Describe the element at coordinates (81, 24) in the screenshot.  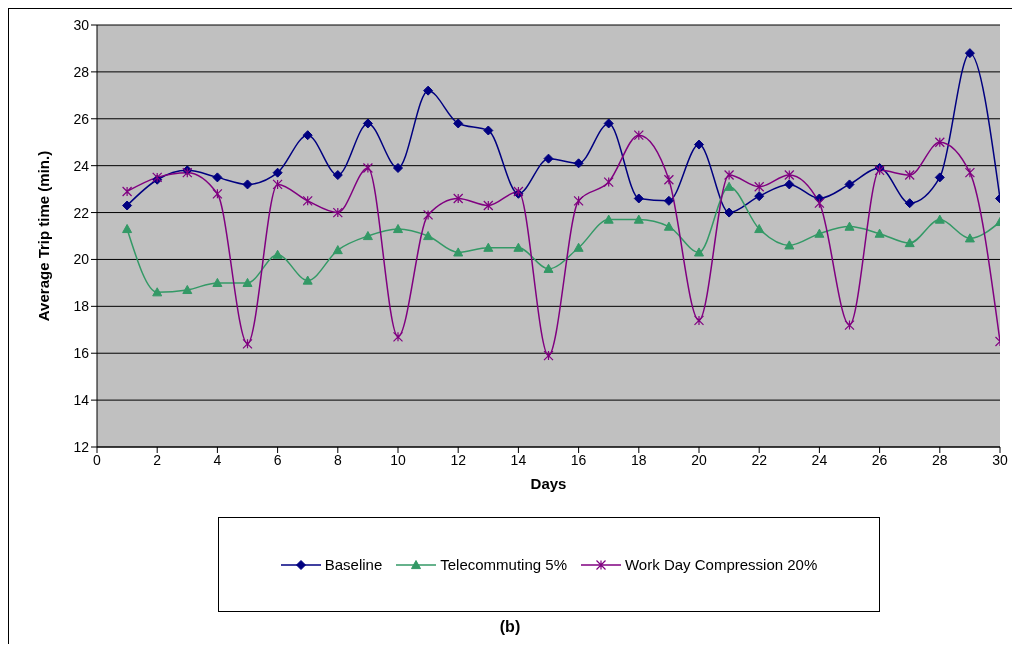
I see `y-tick-label: 30` at that location.